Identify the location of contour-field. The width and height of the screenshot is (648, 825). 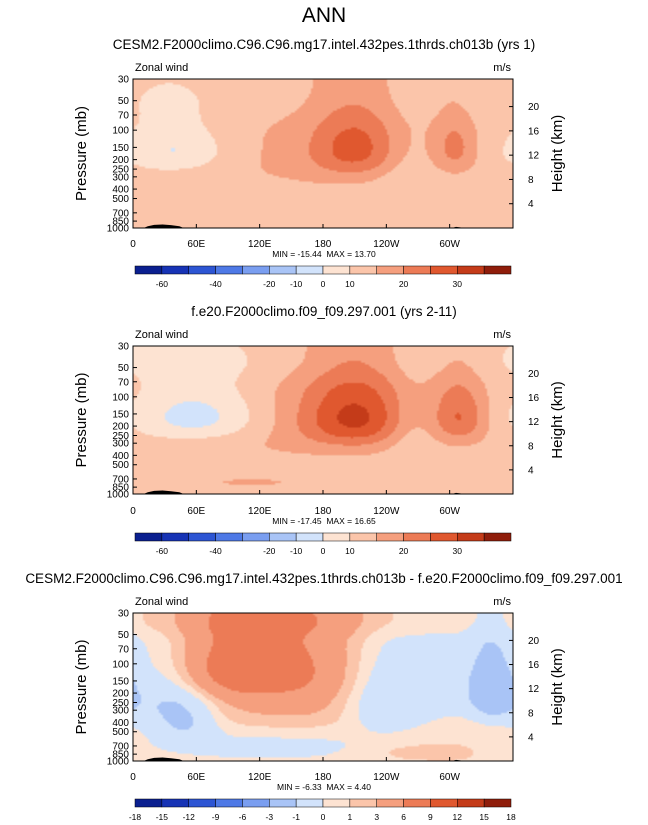
(323, 687).